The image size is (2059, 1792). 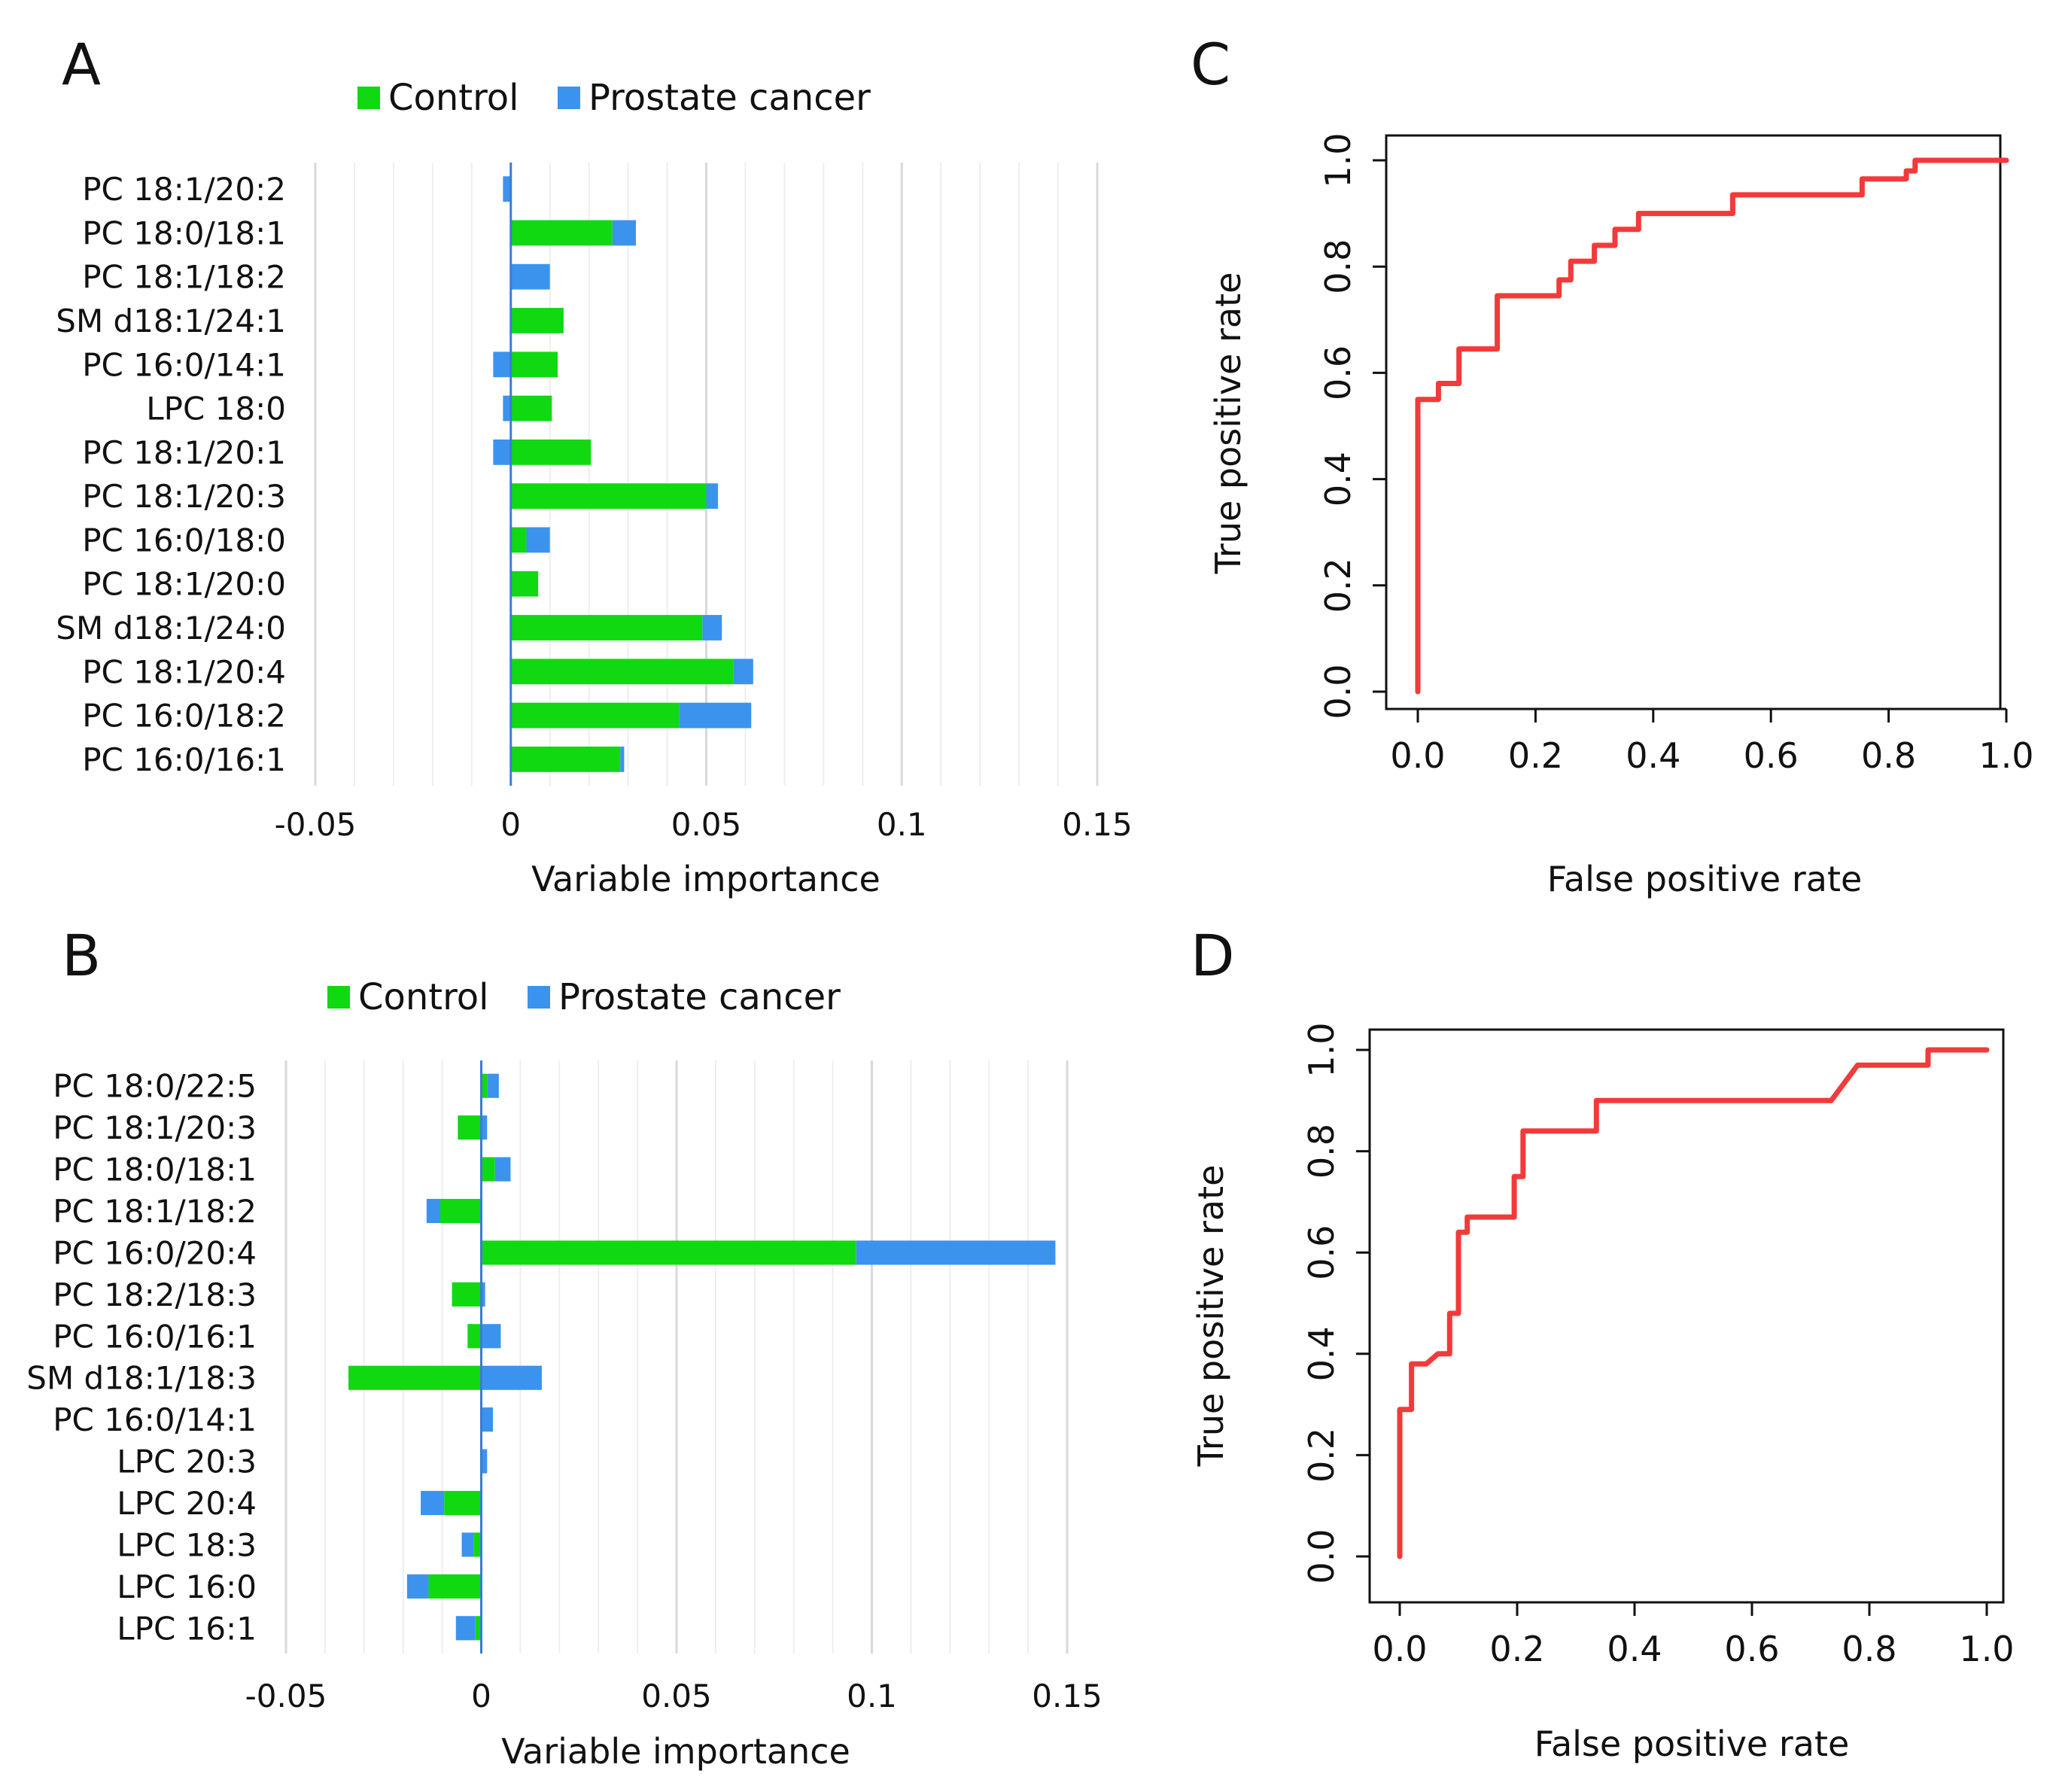 I want to click on panel-c-y-tick-label: 1.0, so click(x=1338, y=160).